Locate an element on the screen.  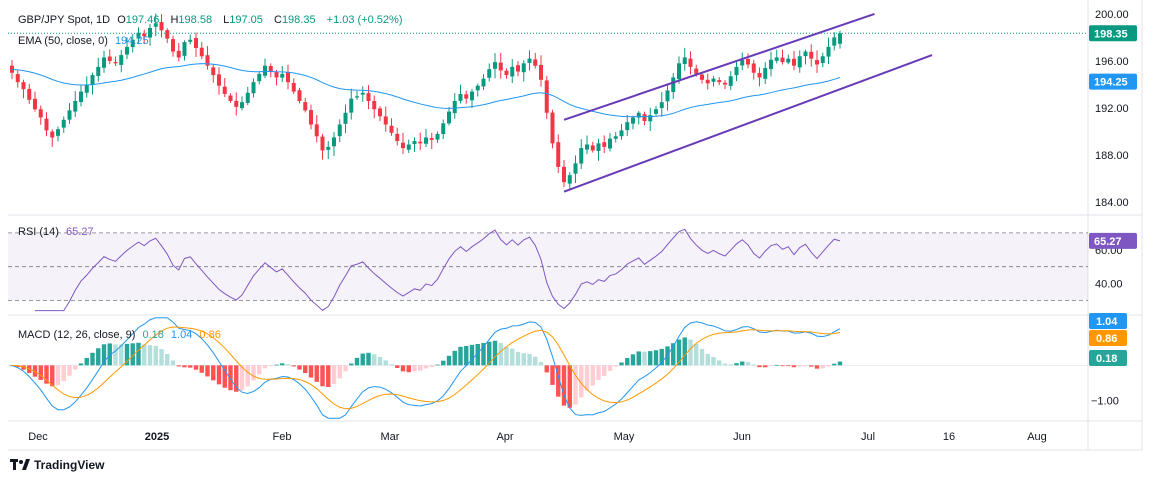
rsi-tick-label: 60.00 is located at coordinates (1109, 251).